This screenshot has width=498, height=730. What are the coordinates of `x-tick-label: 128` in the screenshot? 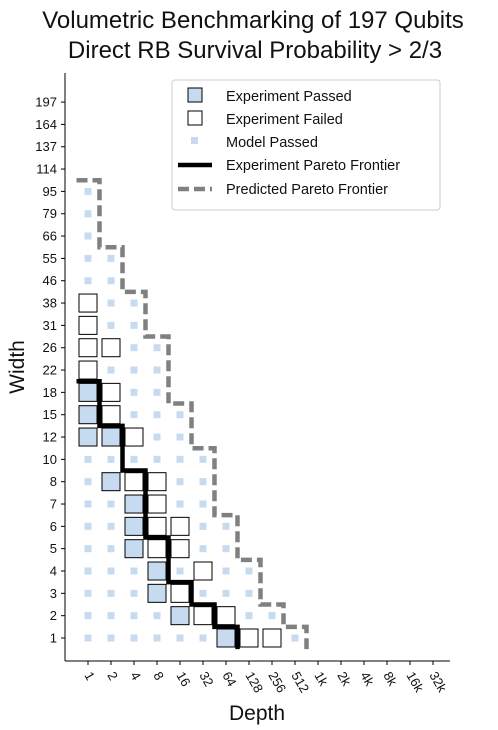 It's located at (254, 682).